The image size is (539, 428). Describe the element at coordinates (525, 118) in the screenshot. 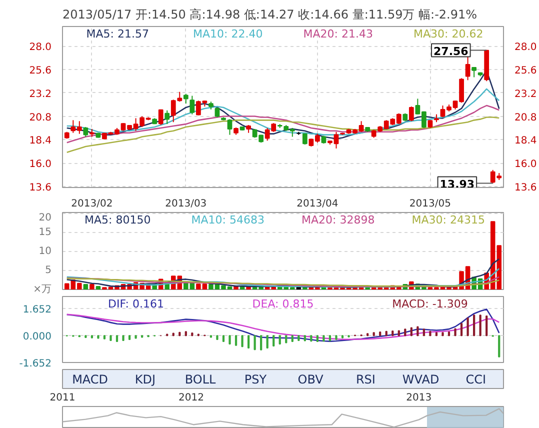

I see `y2-tick-label: 20.8` at that location.